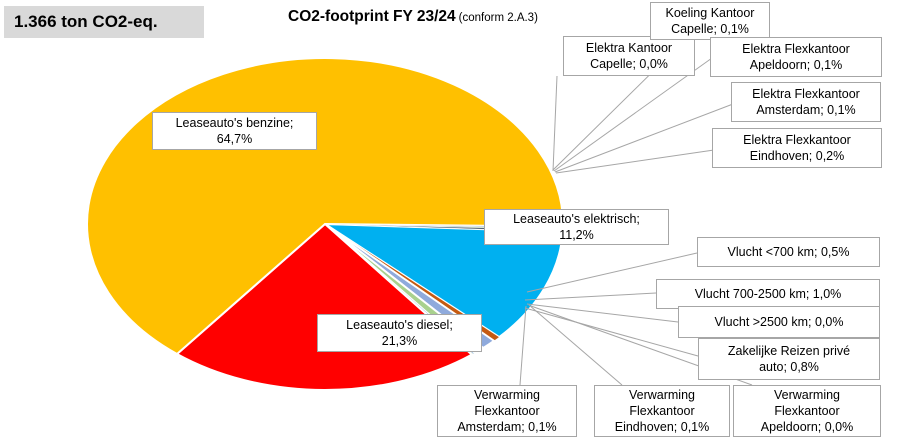 Image resolution: width=900 pixels, height=440 pixels. What do you see at coordinates (576, 227) in the screenshot?
I see `data-label: Leaseauto's elektrisch; 11,2%` at bounding box center [576, 227].